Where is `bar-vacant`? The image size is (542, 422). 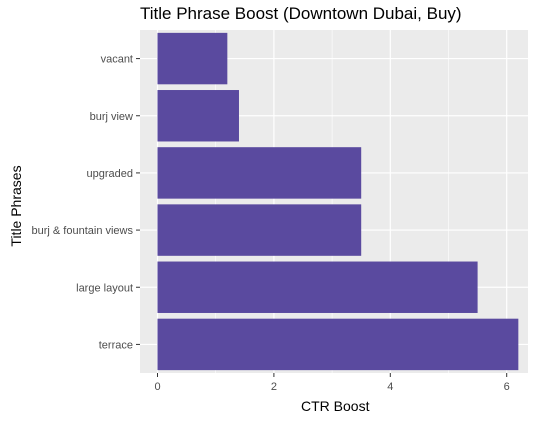
bar-vacant is located at coordinates (192, 58).